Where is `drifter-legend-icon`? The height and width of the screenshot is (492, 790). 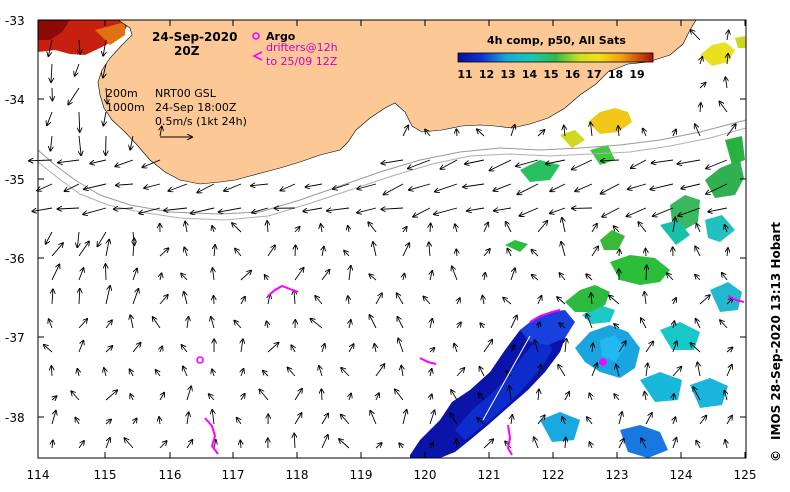 drifter-legend-icon is located at coordinates (257, 56).